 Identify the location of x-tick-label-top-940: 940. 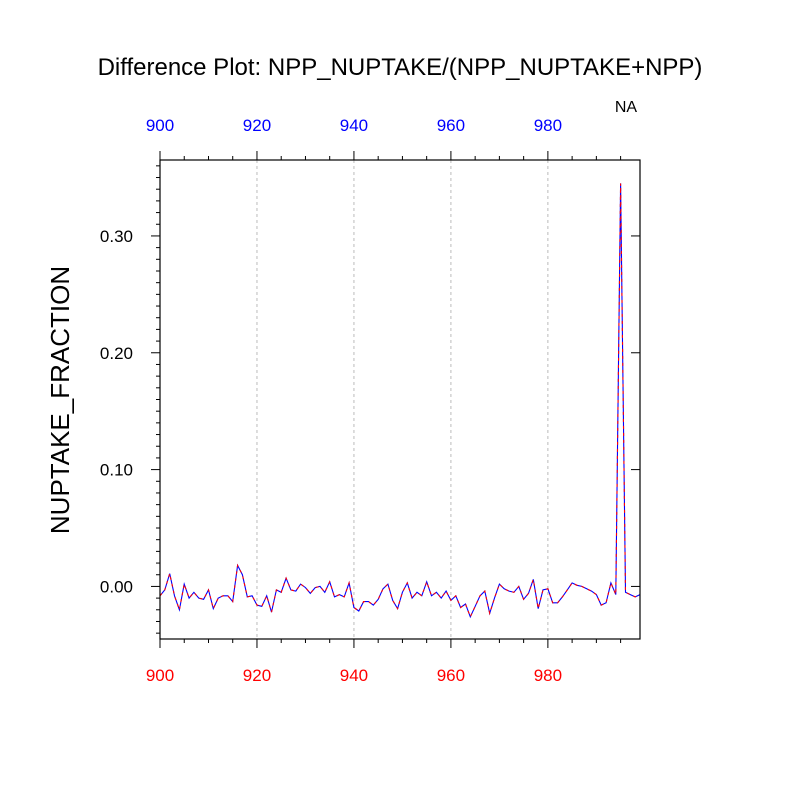
(354, 125).